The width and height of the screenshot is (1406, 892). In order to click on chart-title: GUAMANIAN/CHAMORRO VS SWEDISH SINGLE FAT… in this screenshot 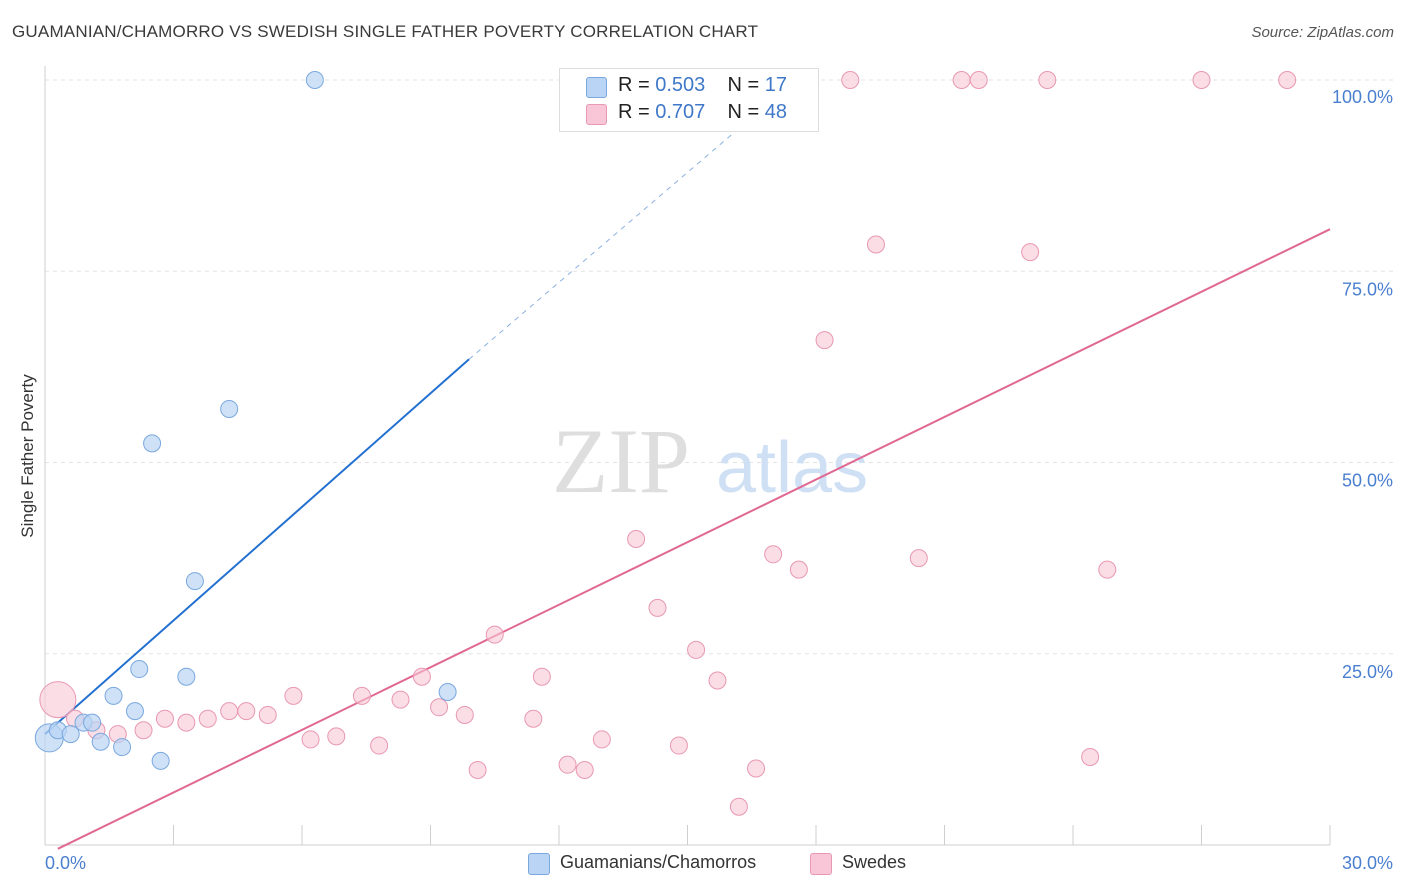, I will do `click(385, 31)`.